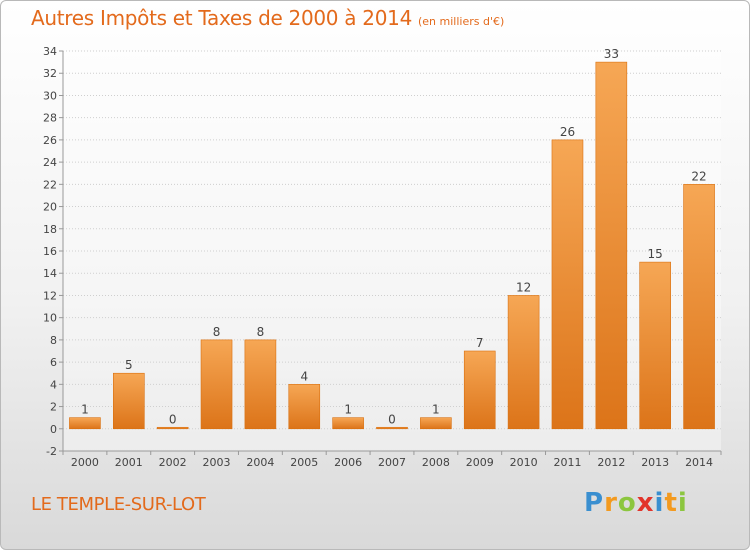  I want to click on y-tick-label: 32, so click(50, 73).